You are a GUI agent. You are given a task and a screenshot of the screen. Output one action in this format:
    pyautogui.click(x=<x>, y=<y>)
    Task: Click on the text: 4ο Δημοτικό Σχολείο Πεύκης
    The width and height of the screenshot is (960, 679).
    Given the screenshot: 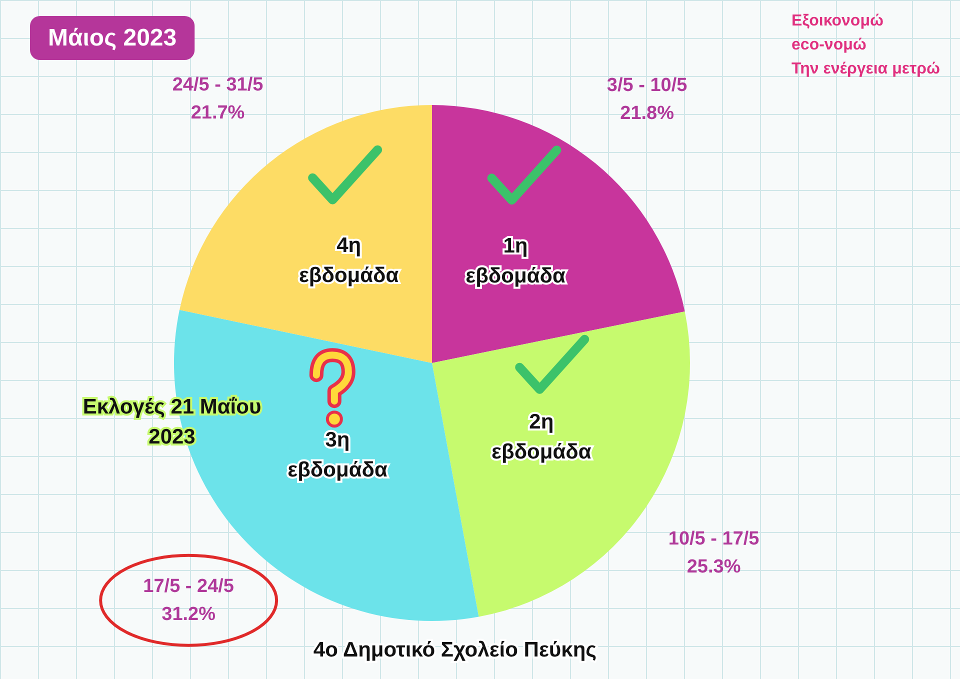 What is the action you would take?
    pyautogui.click(x=455, y=650)
    